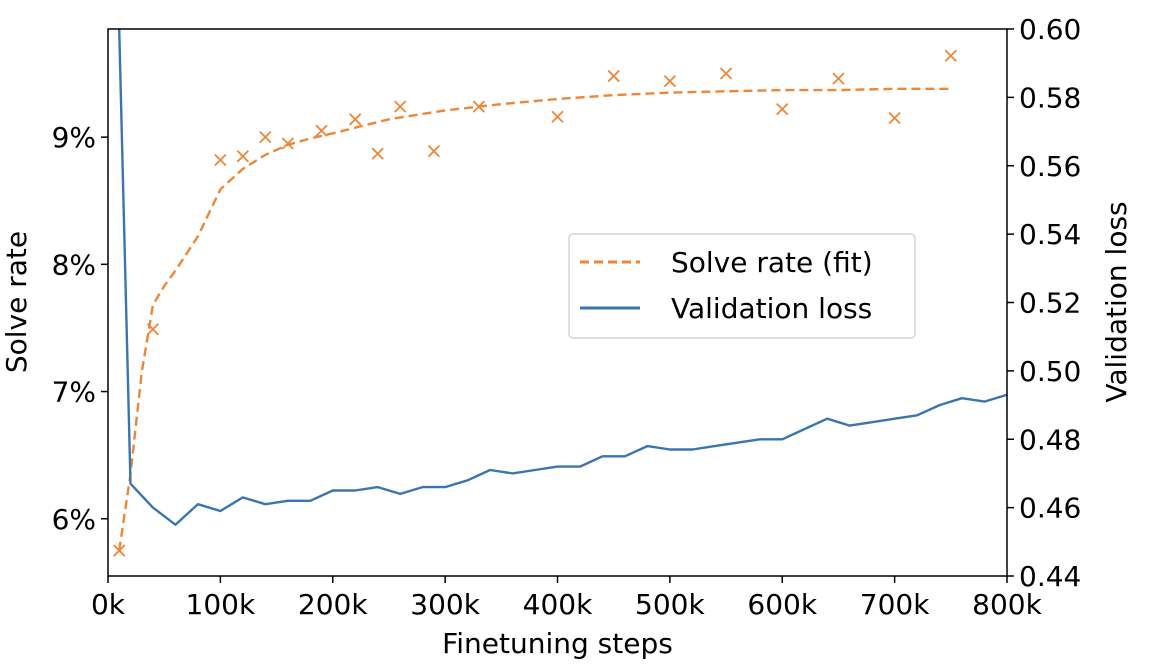  I want to click on x-tick-label: 700k, so click(895, 604).